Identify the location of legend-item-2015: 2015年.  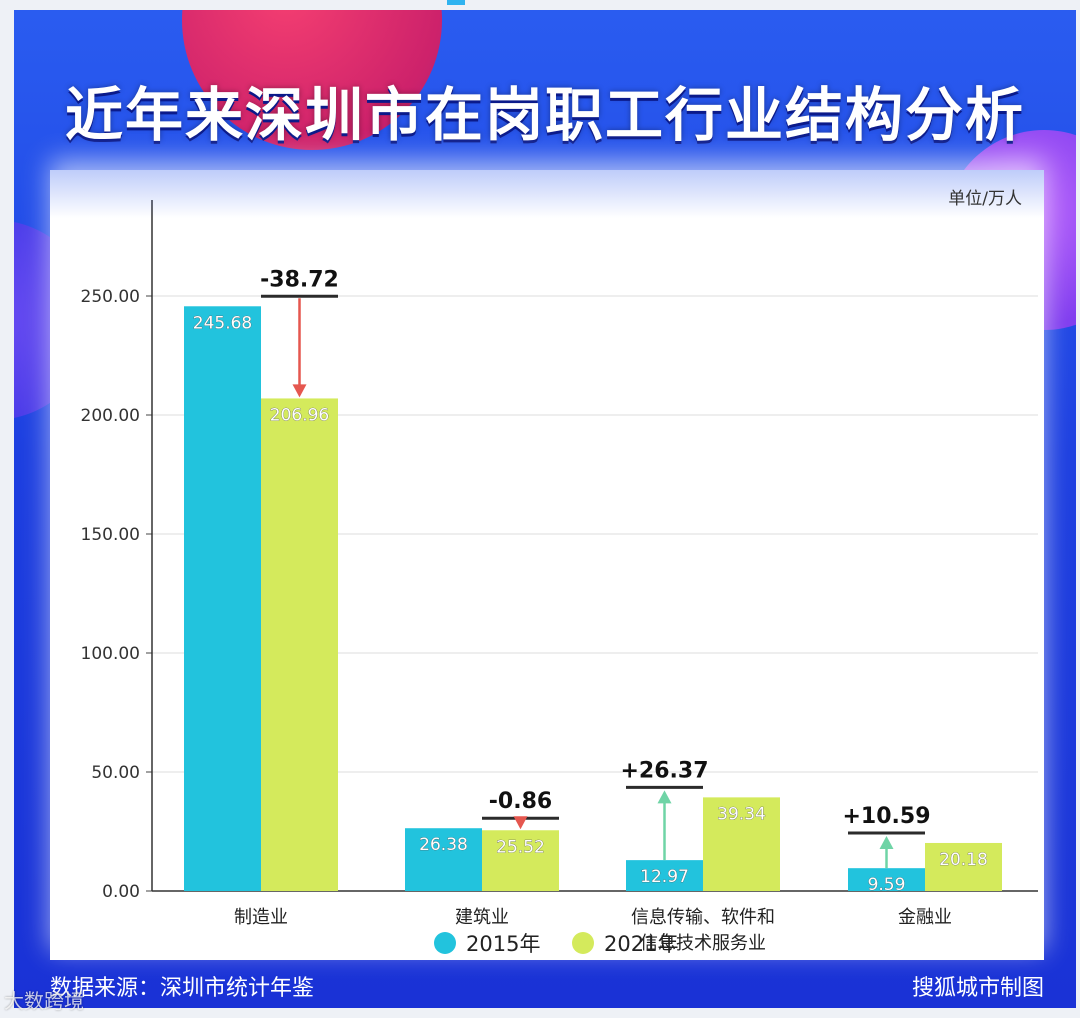
(487, 943).